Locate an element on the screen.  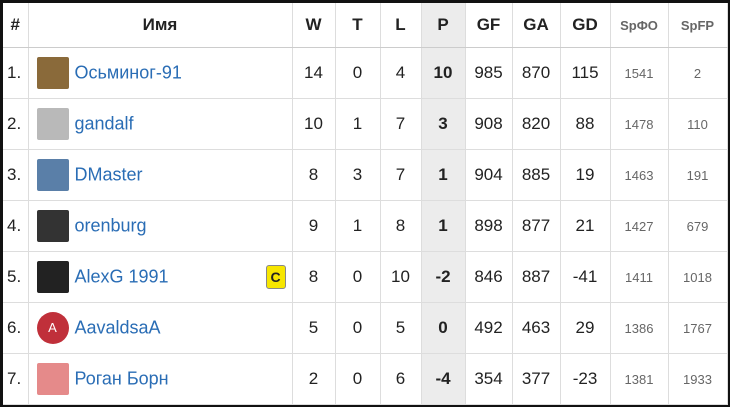
standings-row: 3. DMaster 8 3 7 1 904 885 19 1463 191 is located at coordinates (365, 175).